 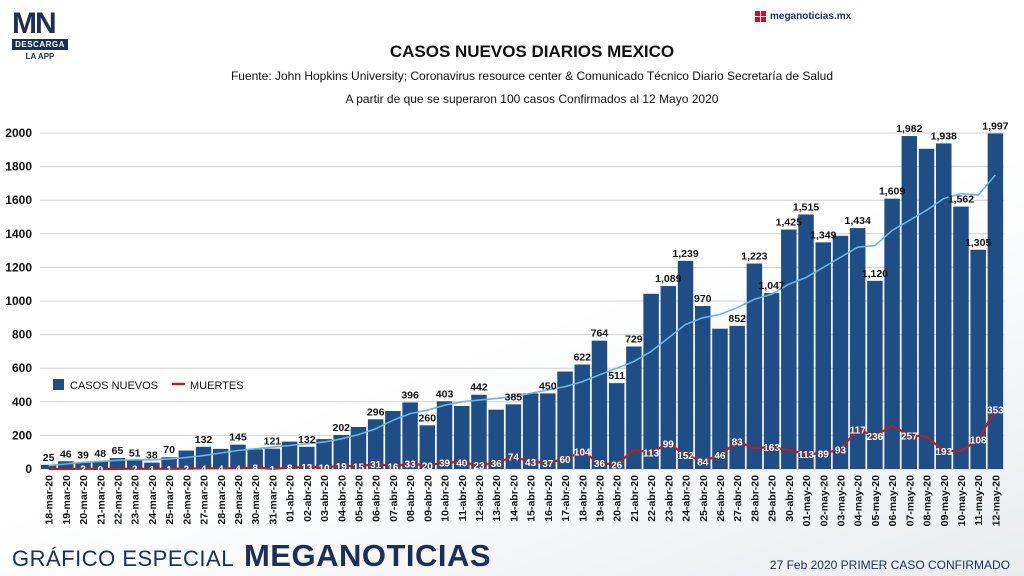 I want to click on x-tick-label: 17-abr-20, so click(x=566, y=498).